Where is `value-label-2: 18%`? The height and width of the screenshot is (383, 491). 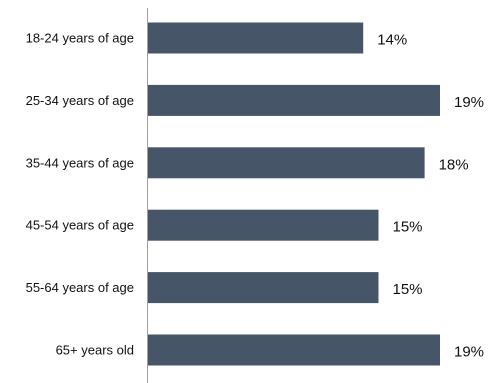
value-label-2: 18% is located at coordinates (454, 164).